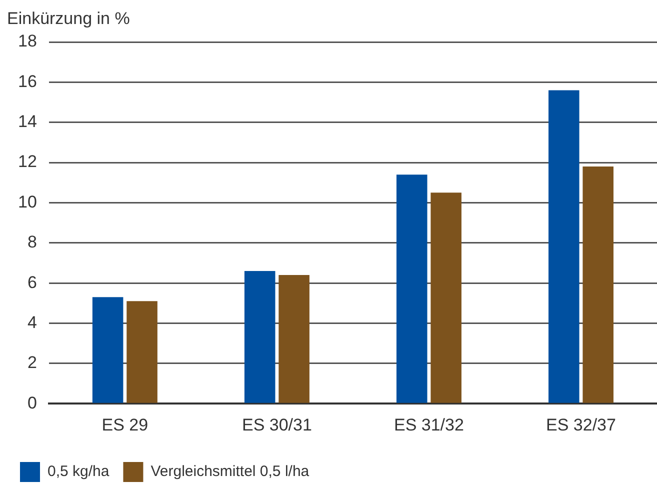 The image size is (657, 494). What do you see at coordinates (68, 18) in the screenshot?
I see `y-axis-title: Einkürzung in %` at bounding box center [68, 18].